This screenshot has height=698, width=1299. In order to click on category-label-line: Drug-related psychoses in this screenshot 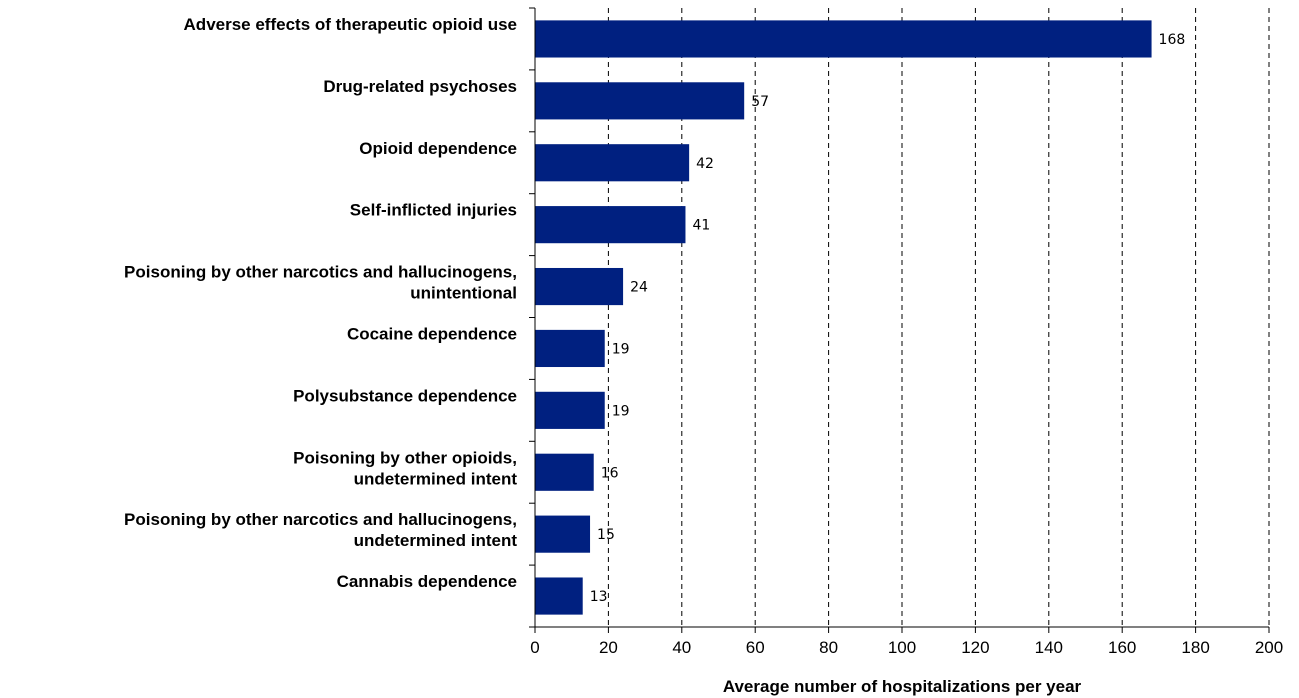, I will do `click(420, 86)`.